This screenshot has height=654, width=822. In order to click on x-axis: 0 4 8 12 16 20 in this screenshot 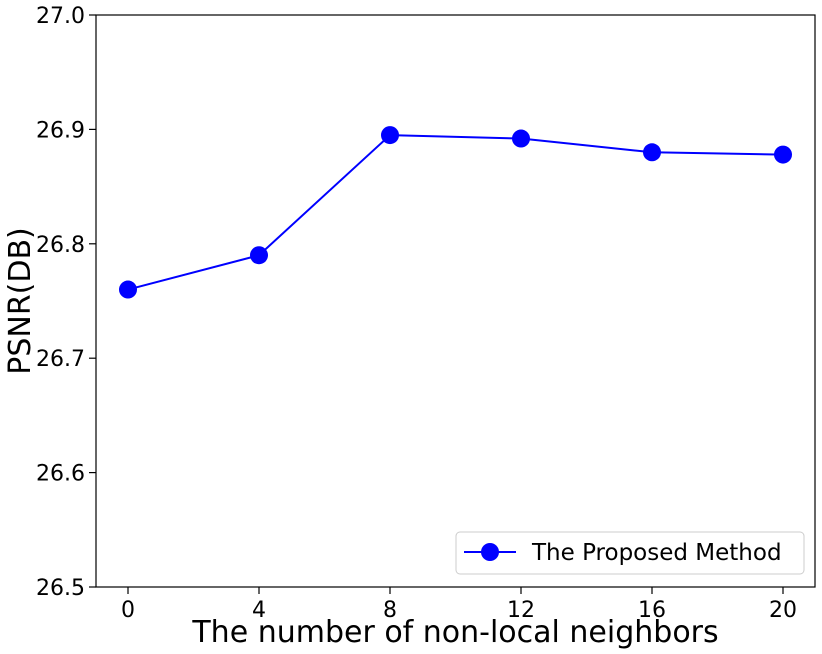, I will do `click(459, 605)`.